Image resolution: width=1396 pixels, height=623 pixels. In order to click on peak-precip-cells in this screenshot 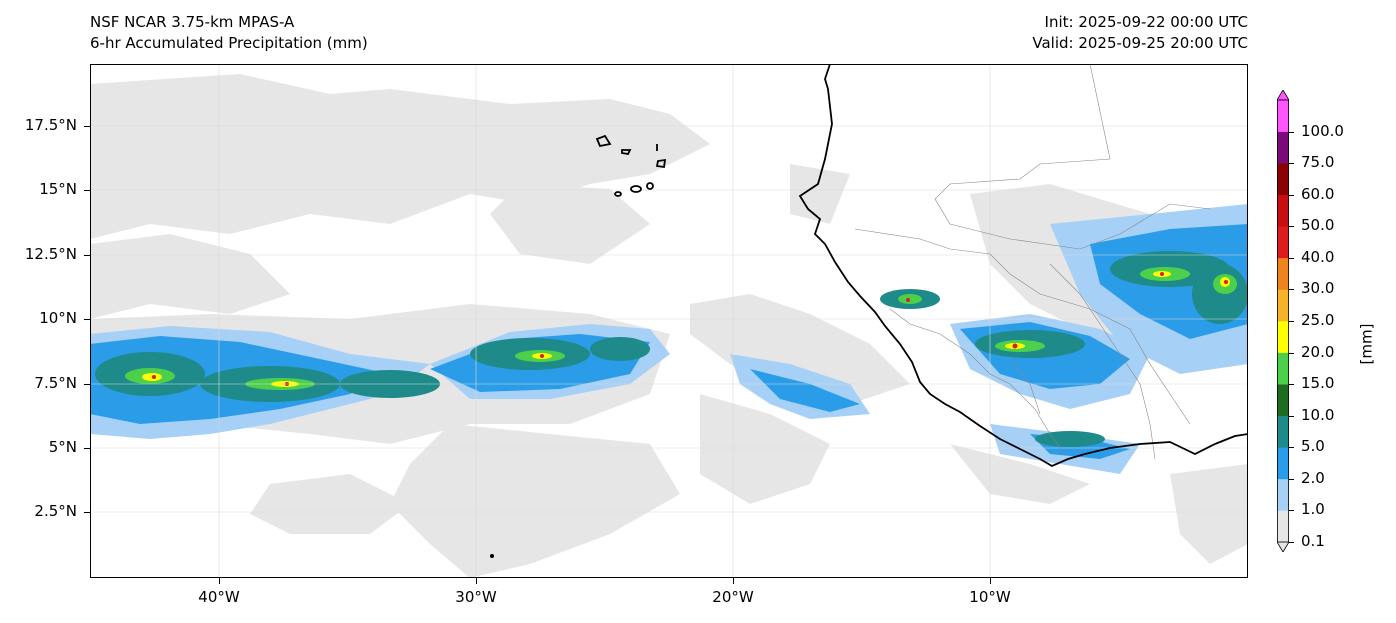, I will do `click(690, 329)`.